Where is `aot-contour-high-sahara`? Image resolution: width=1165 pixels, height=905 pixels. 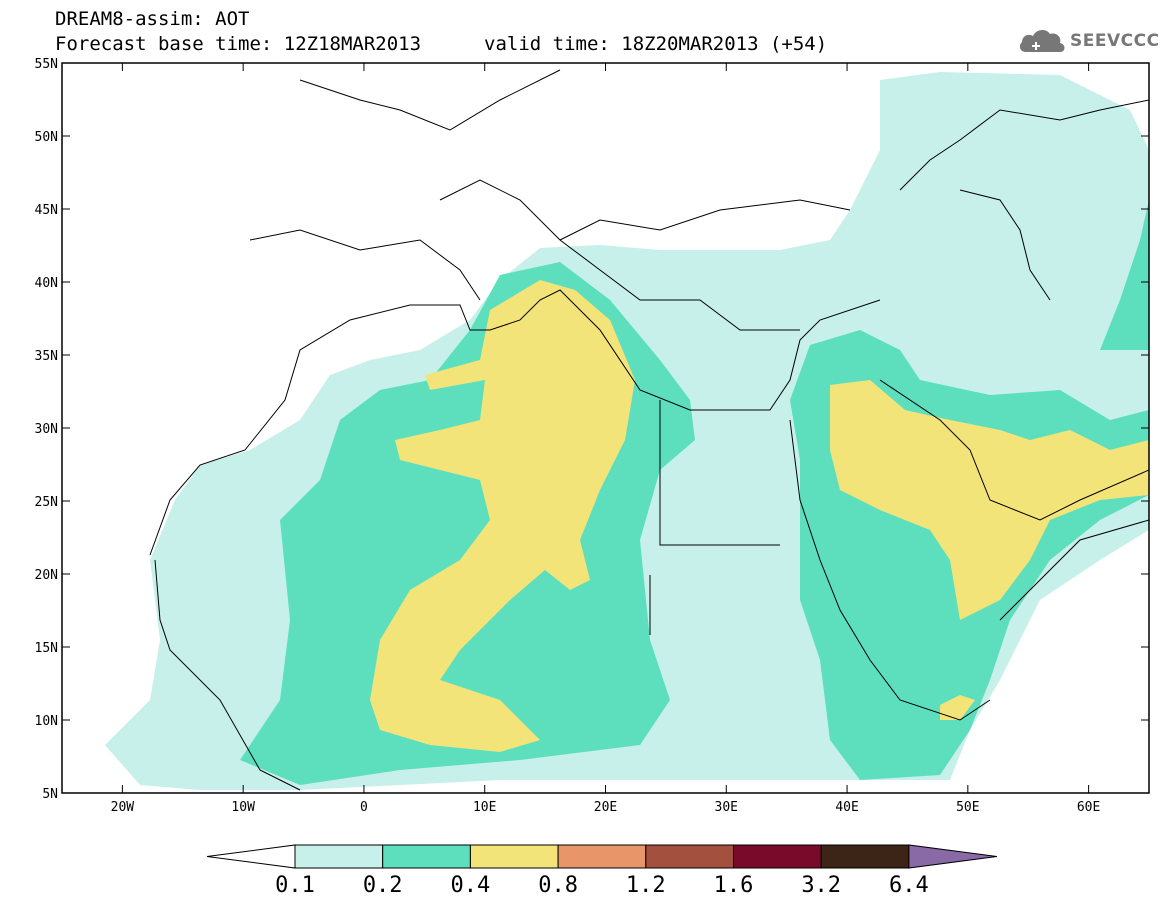
aot-contour-high-sahara is located at coordinates (502, 516).